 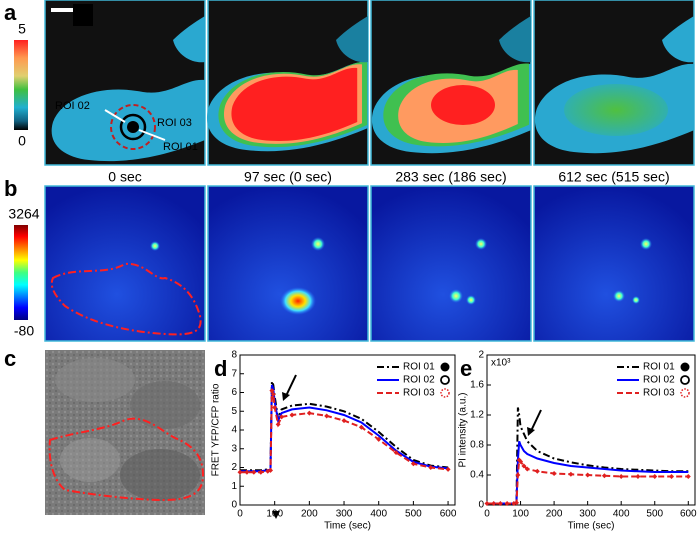 I want to click on panel-label: d, so click(x=220, y=368).